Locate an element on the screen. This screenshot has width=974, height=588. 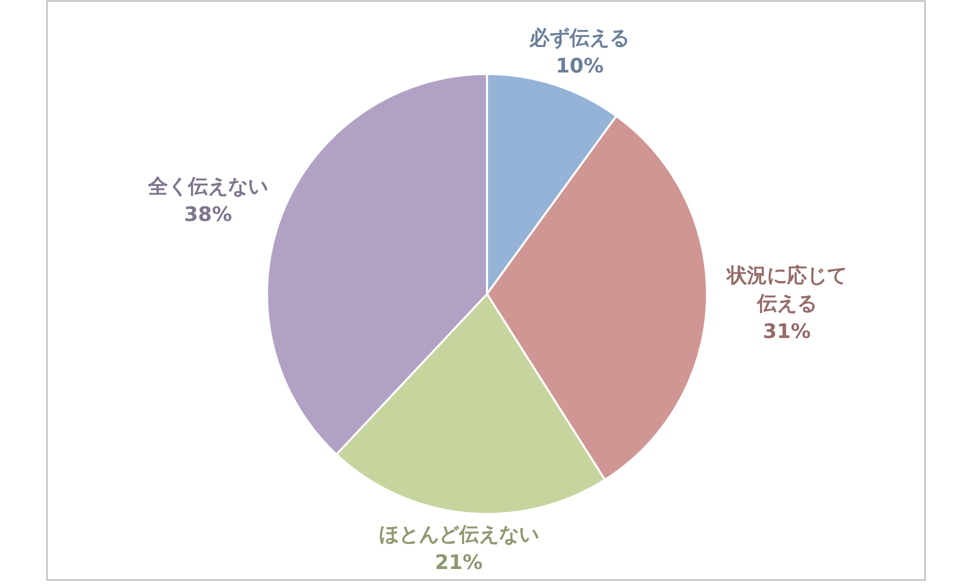
slice-label: 必ず伝える is located at coordinates (579, 37).